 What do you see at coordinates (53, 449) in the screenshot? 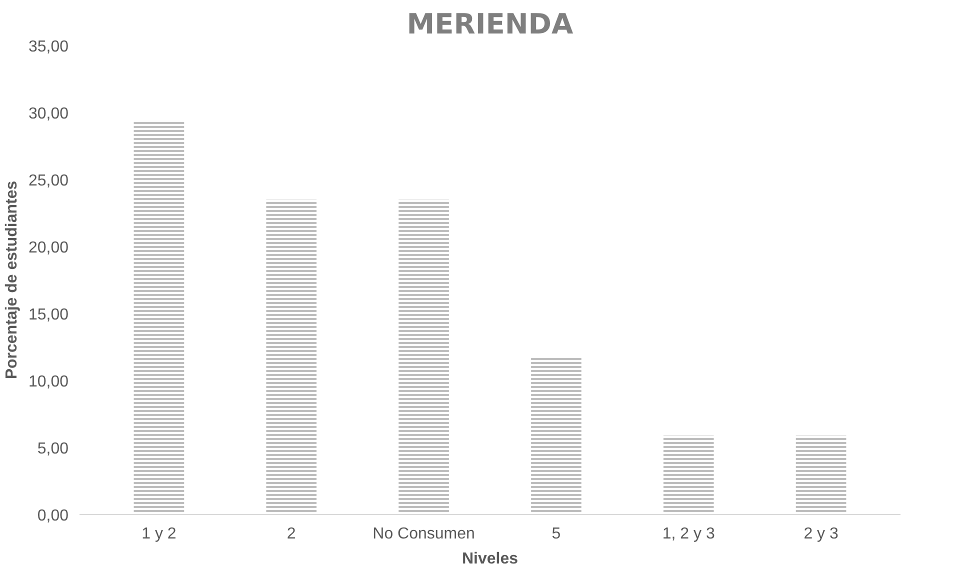
I see `y-tick-label: 5,00` at bounding box center [53, 449].